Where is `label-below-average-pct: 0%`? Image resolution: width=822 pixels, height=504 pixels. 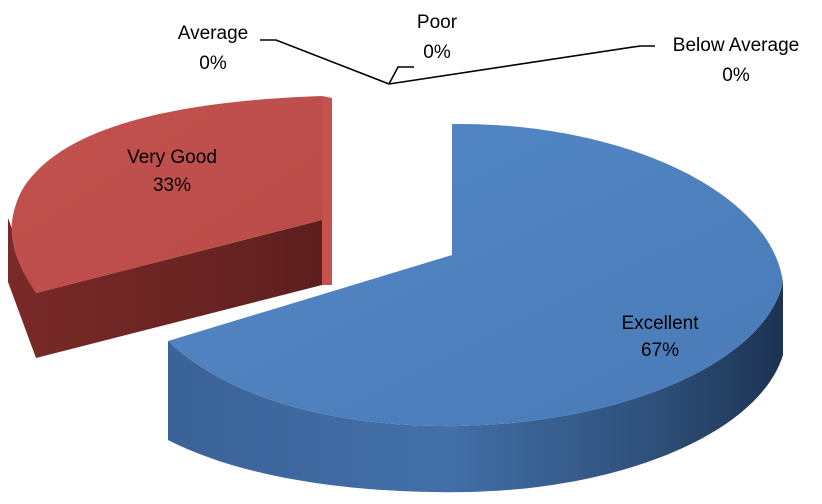 label-below-average-pct: 0% is located at coordinates (736, 75).